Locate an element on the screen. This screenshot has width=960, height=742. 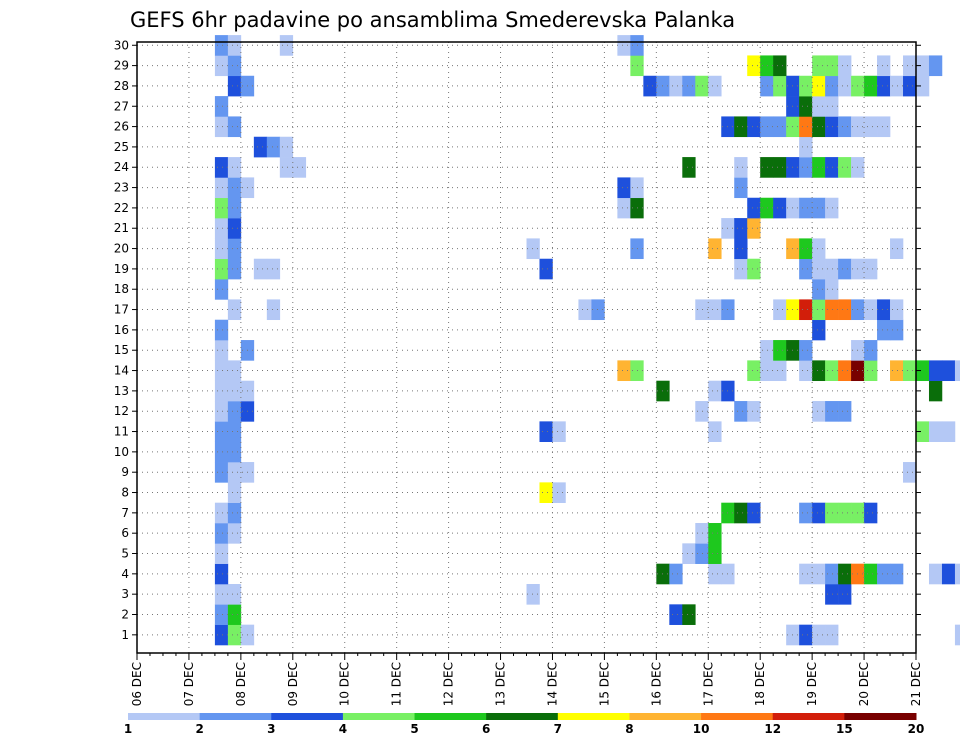
y-tick-label: 15 is located at coordinates (121, 350).